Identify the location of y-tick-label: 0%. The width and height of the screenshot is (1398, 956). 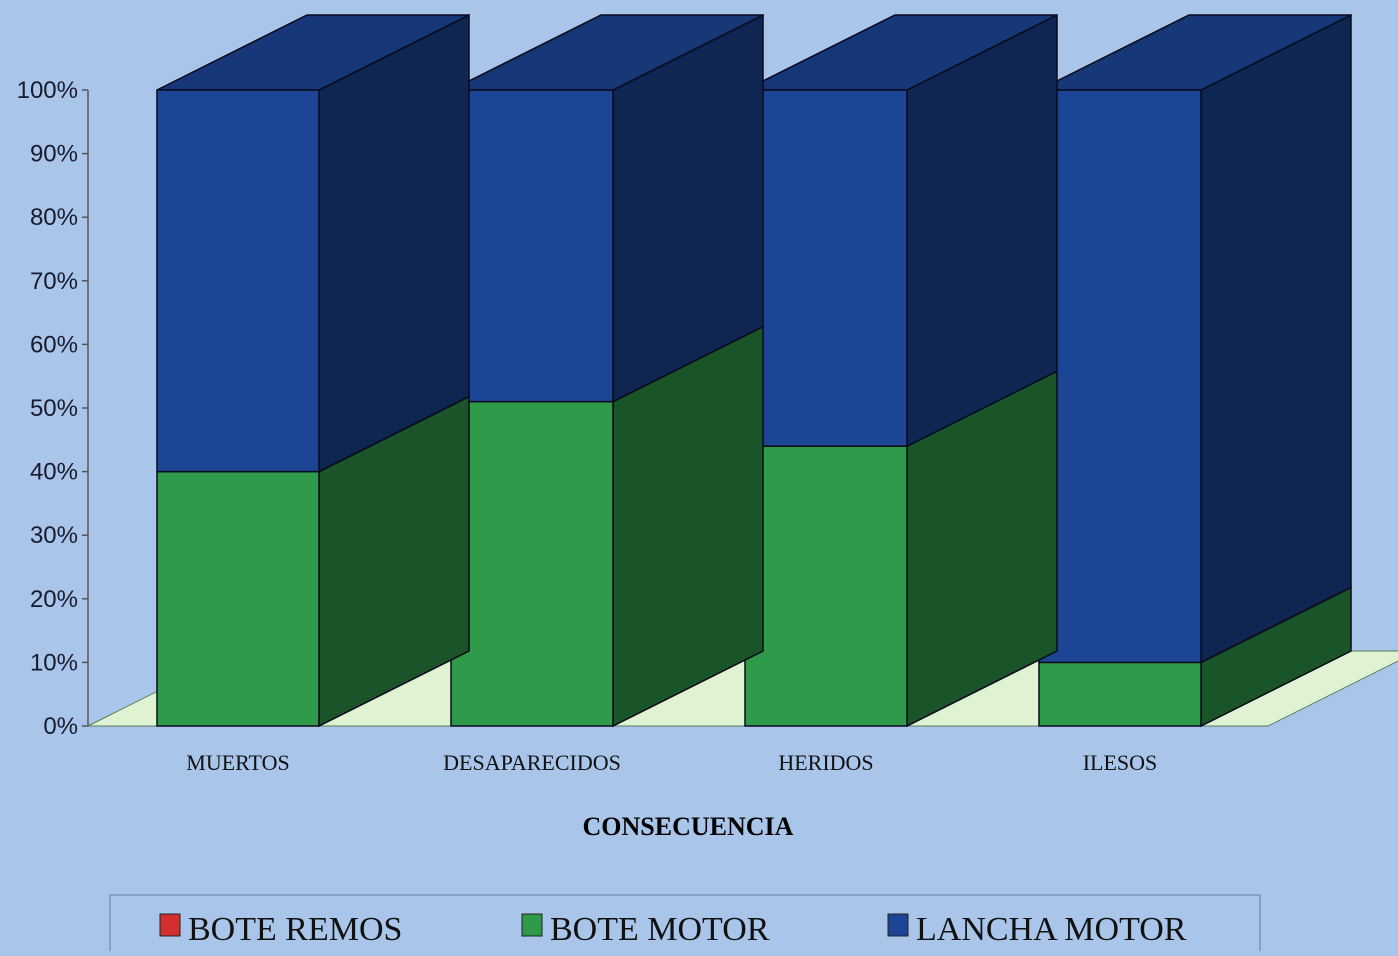
(60, 726).